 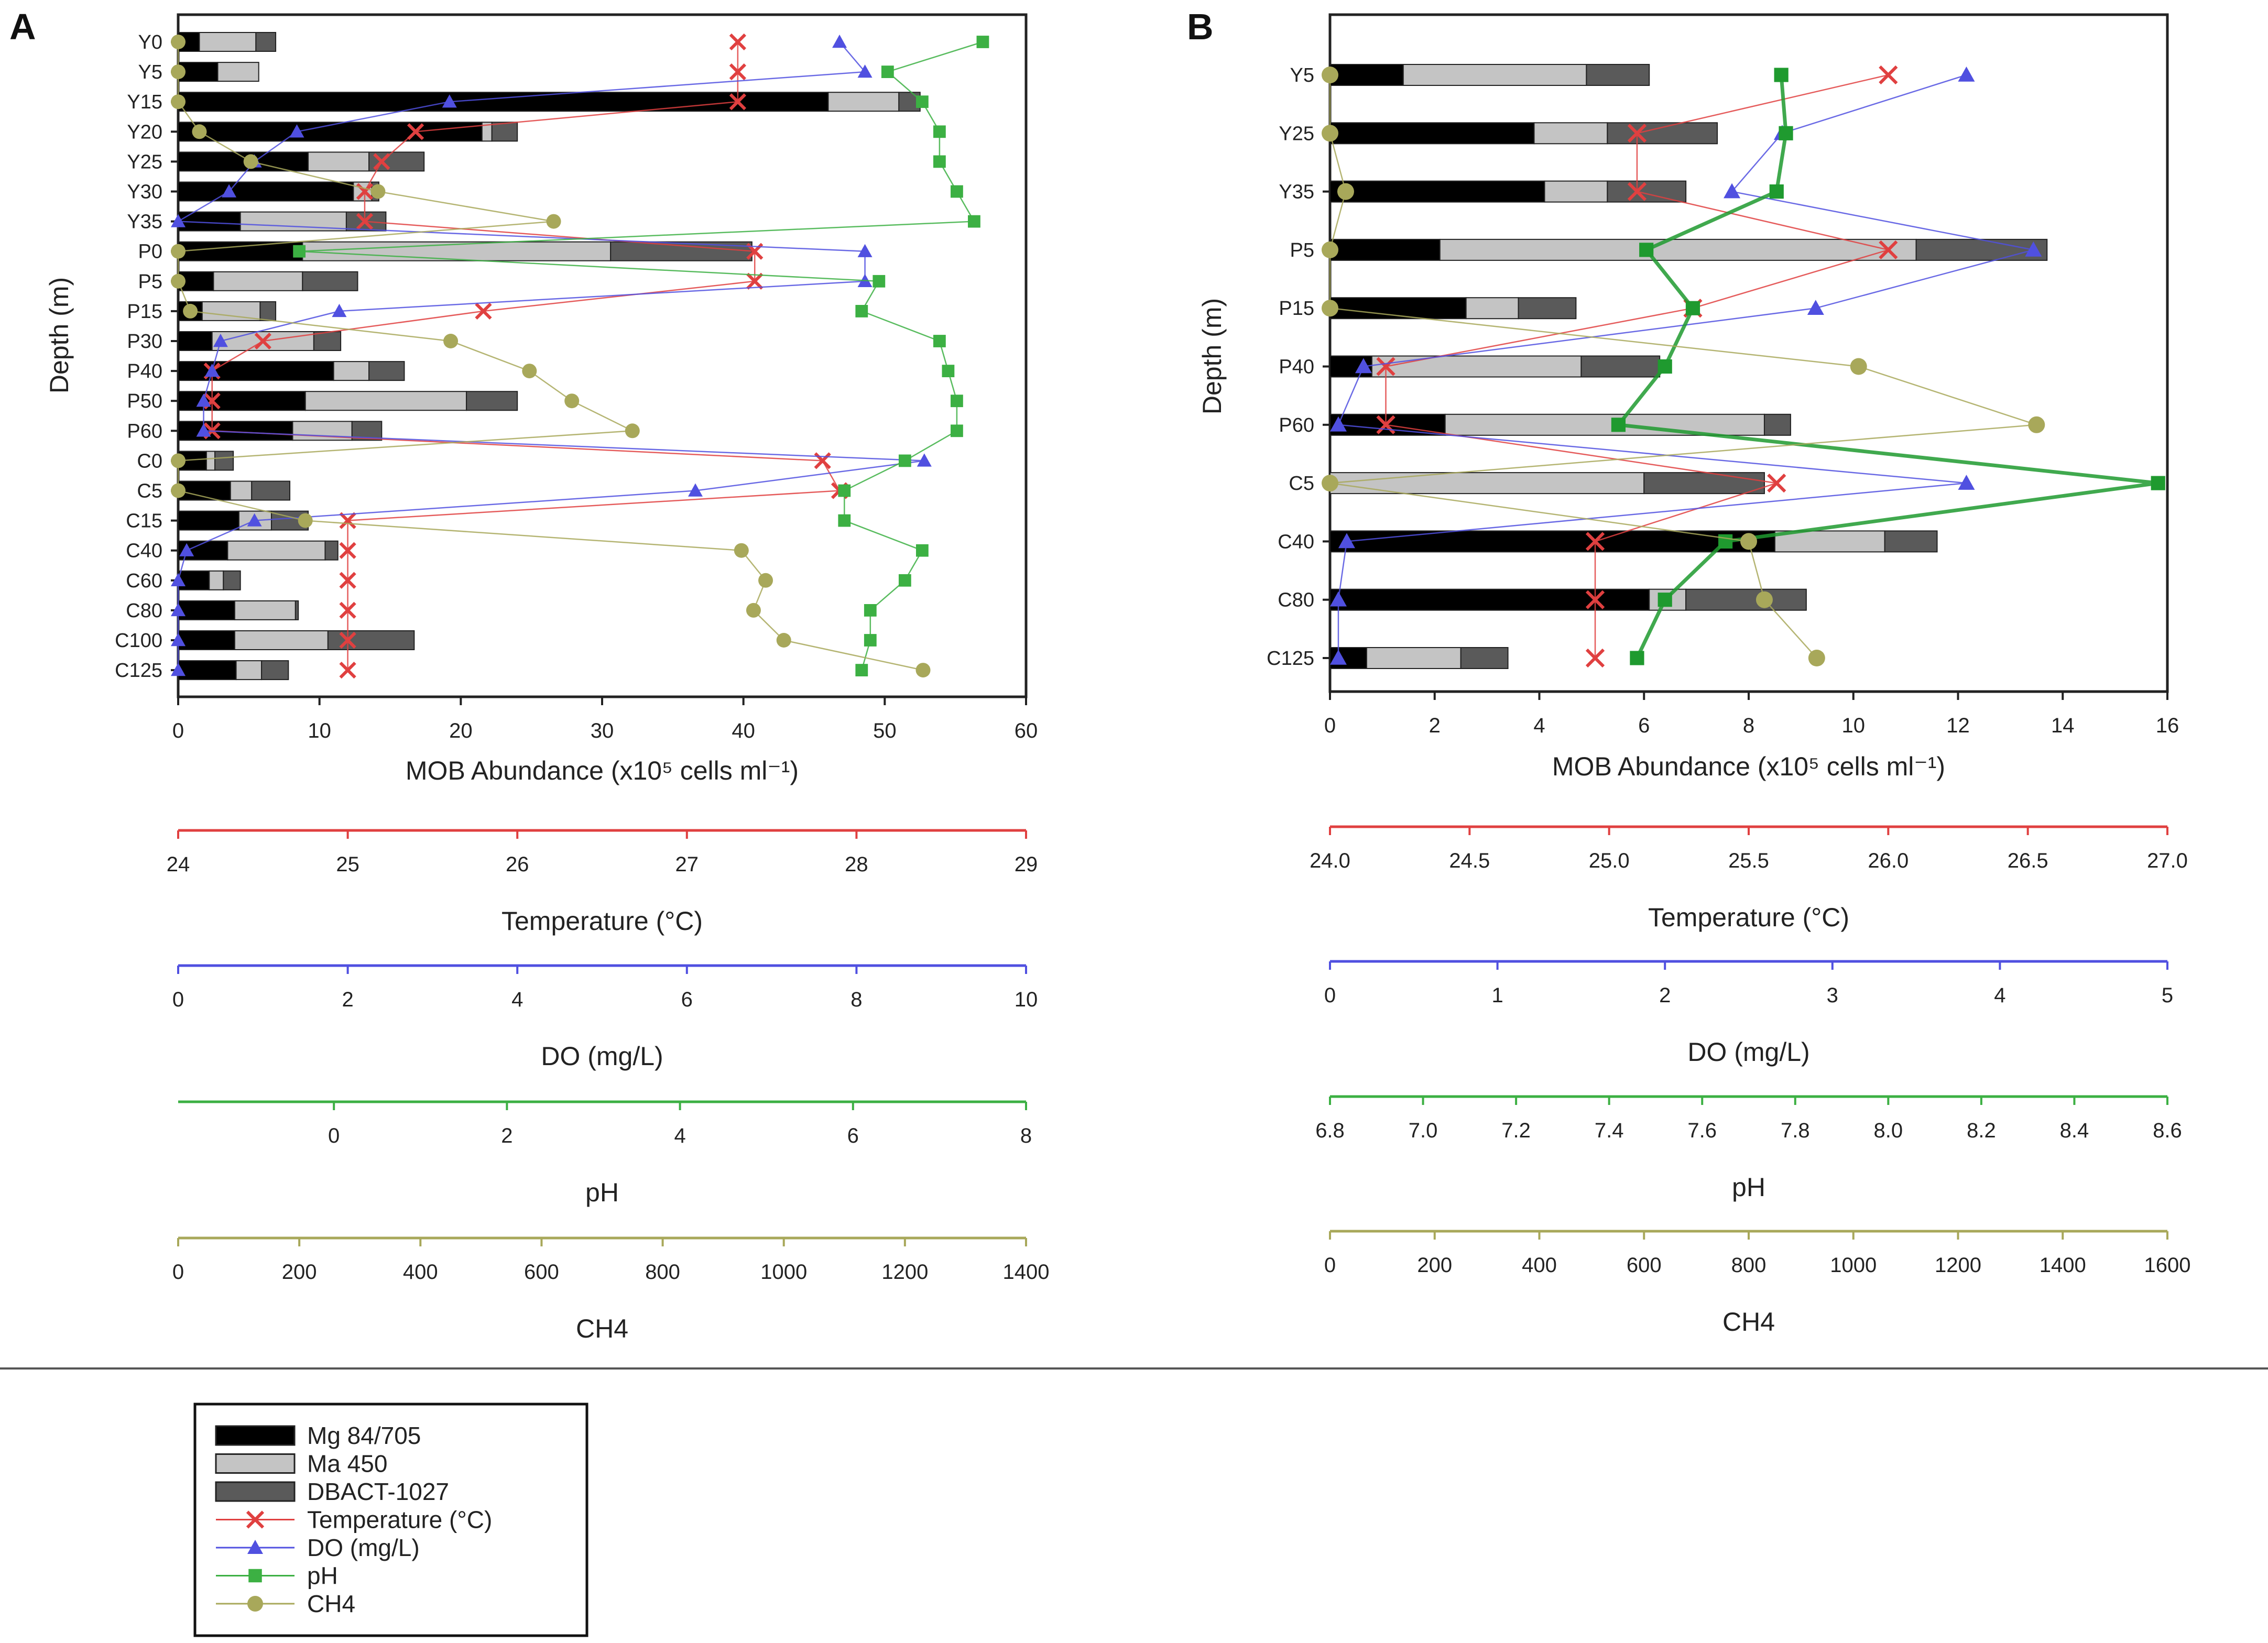 What do you see at coordinates (347, 1463) in the screenshot?
I see `legend-item-1-label: Ma 450` at bounding box center [347, 1463].